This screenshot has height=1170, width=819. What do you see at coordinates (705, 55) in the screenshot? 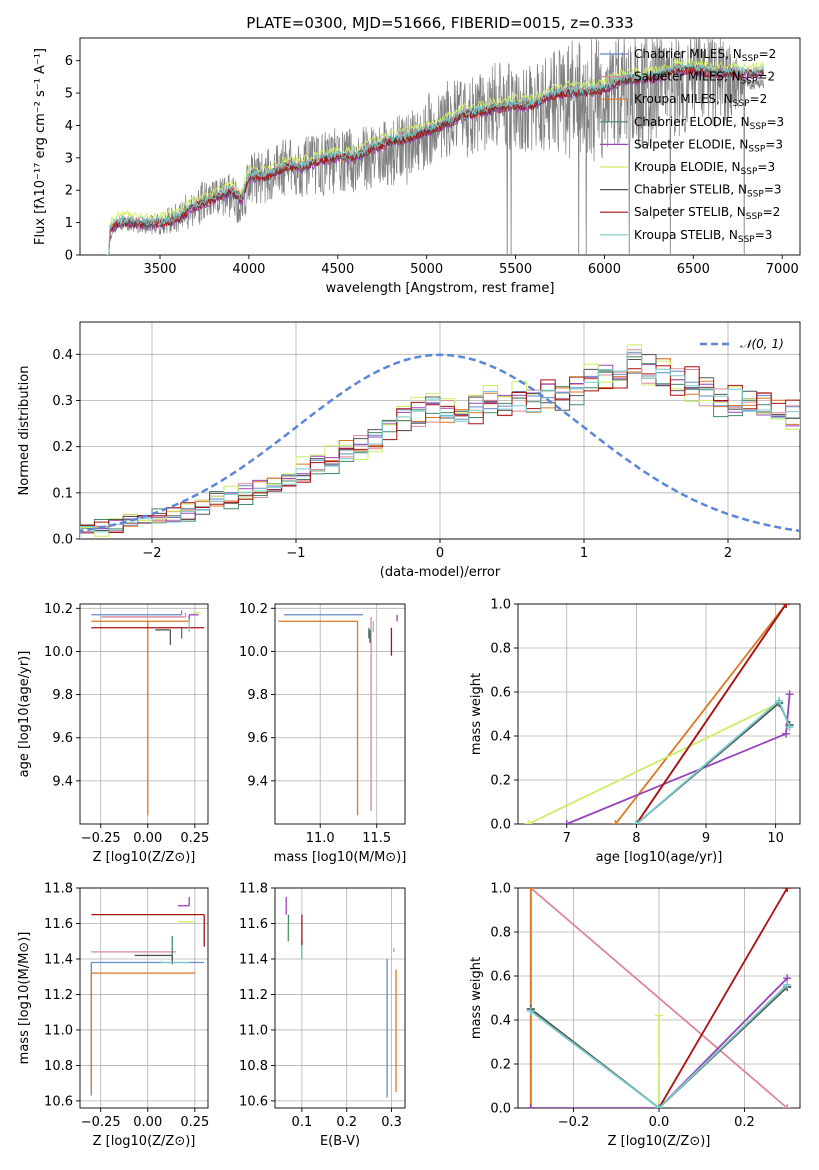
I see `legend-label-chabrier-miles: Chabrier MILES, NSSP=2` at bounding box center [705, 55].